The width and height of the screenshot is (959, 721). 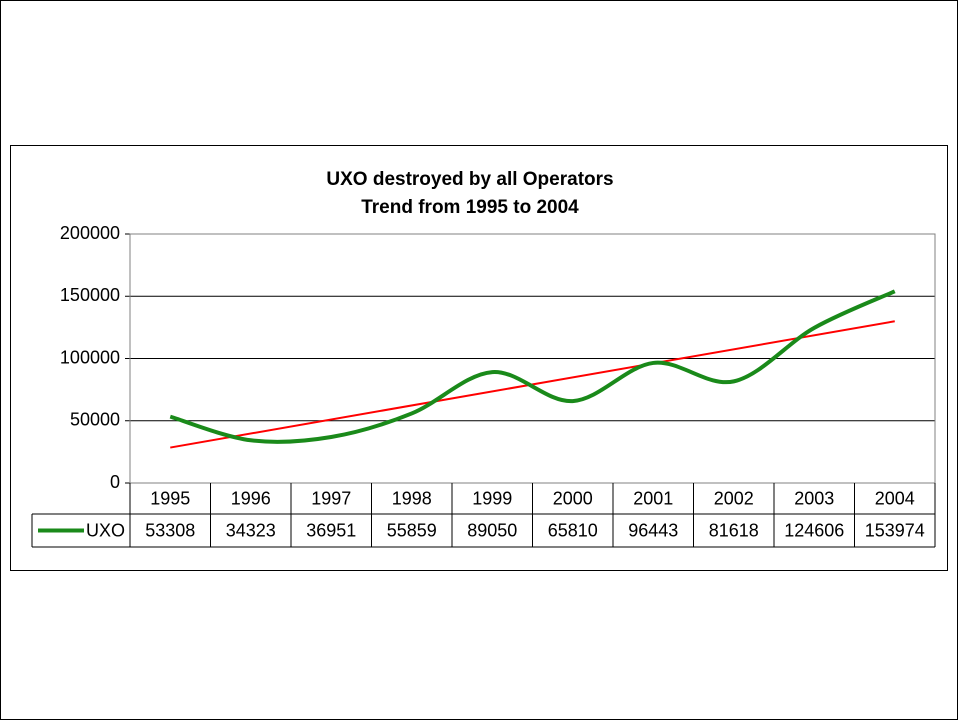 What do you see at coordinates (492, 498) in the screenshot?
I see `x-tick-label: 1999` at bounding box center [492, 498].